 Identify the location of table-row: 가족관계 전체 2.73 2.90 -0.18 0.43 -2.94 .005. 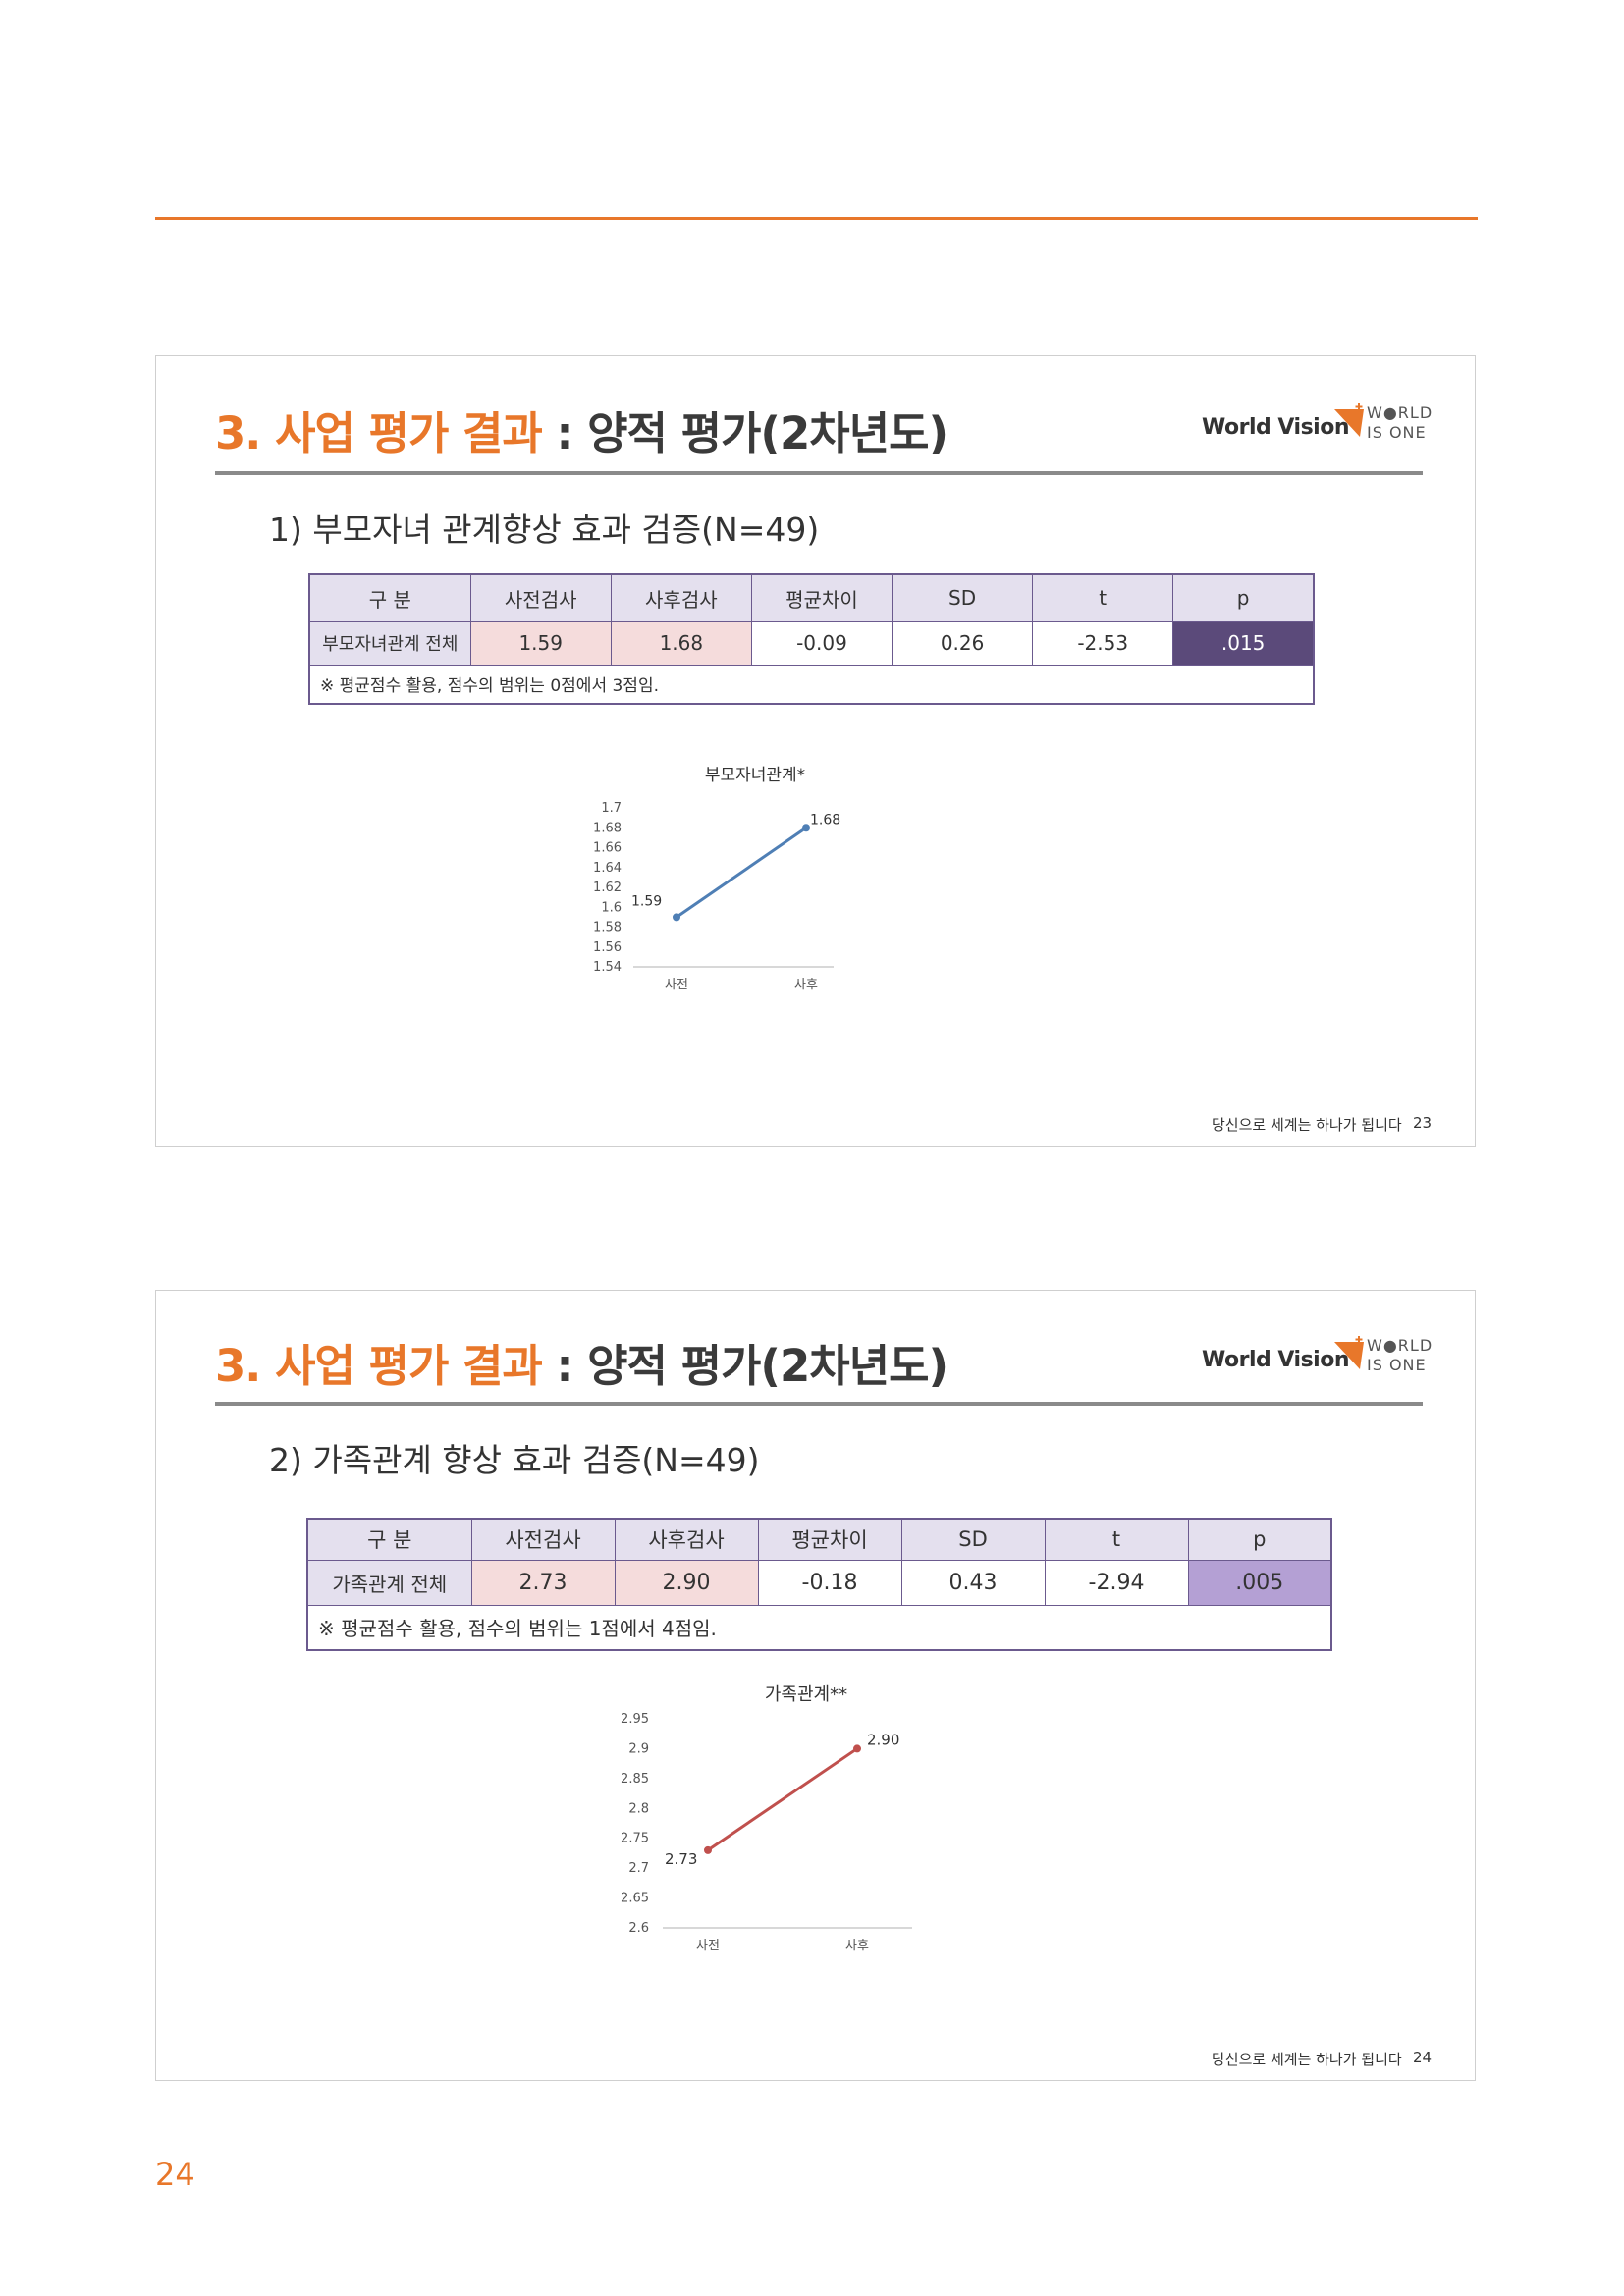
(819, 1583).